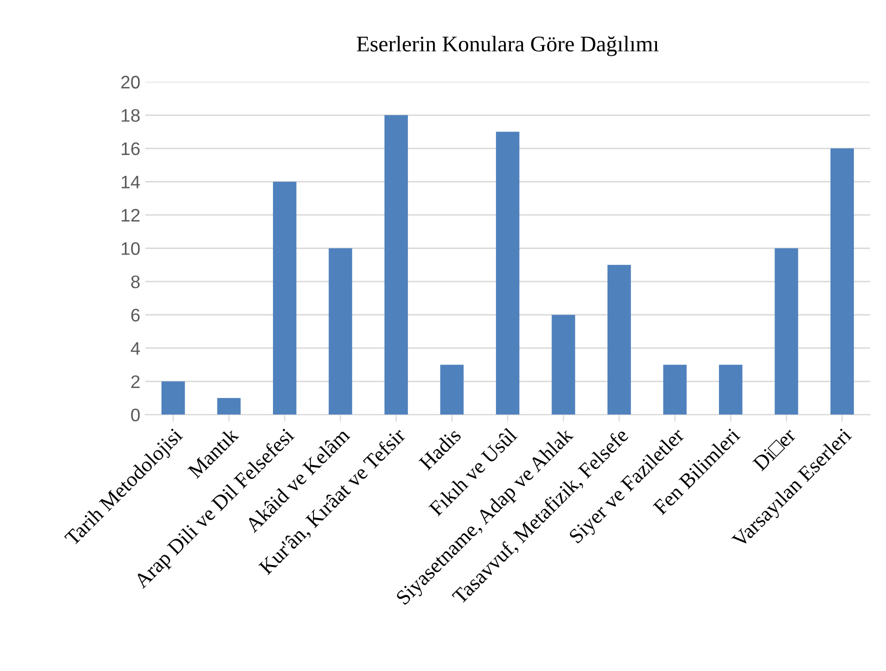  Describe the element at coordinates (131, 215) in the screenshot. I see `y-tick-label: 12` at that location.